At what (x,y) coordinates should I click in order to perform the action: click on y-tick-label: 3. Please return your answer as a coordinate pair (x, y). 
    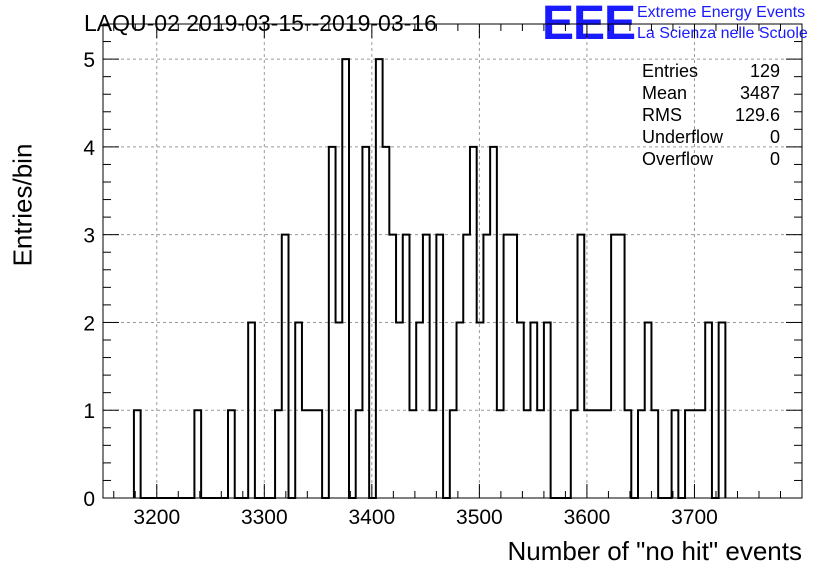
    Looking at the image, I should click on (89, 236).